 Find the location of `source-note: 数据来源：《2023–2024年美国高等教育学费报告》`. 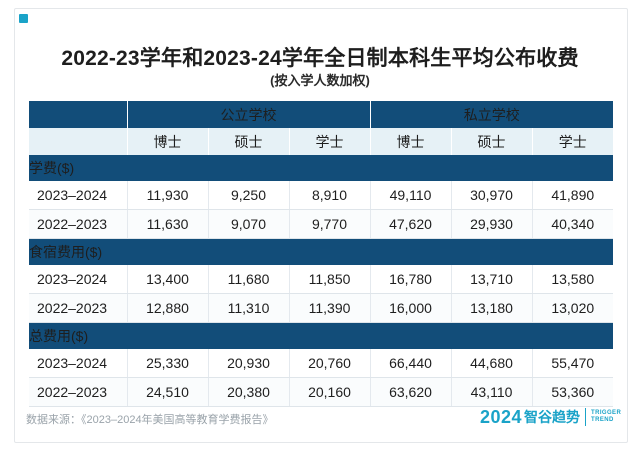

source-note: 数据来源：《2023–2024年美国高等教育学费报告》 is located at coordinates (150, 420).